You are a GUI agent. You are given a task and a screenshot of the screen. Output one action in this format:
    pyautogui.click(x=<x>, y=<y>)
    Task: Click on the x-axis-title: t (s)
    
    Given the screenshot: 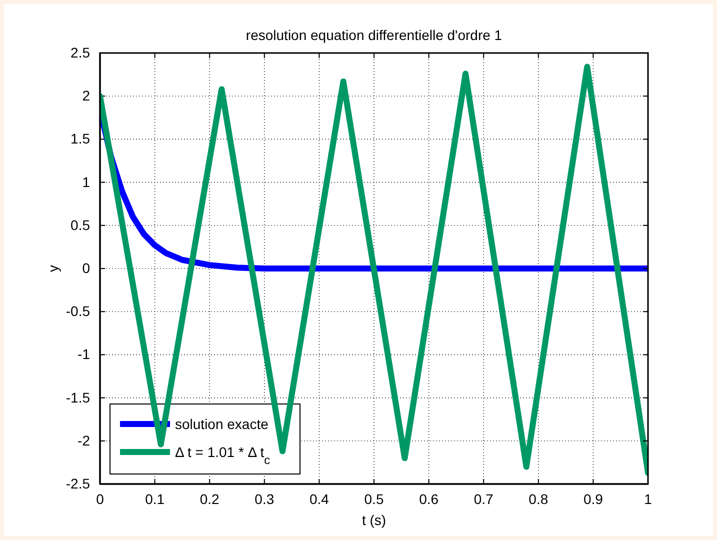 What is the action you would take?
    pyautogui.click(x=374, y=520)
    